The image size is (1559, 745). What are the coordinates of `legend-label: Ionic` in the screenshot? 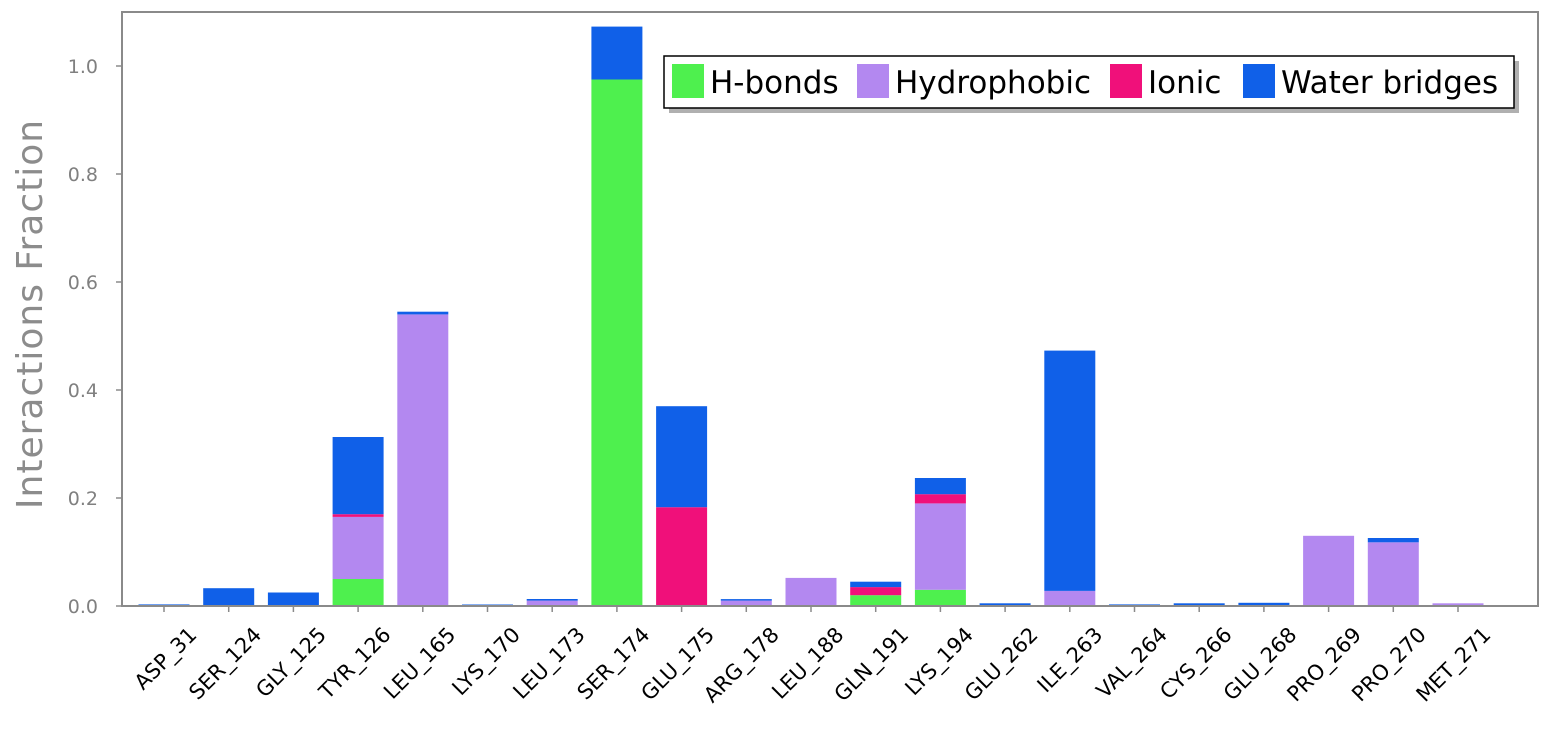 It's located at (1184, 83).